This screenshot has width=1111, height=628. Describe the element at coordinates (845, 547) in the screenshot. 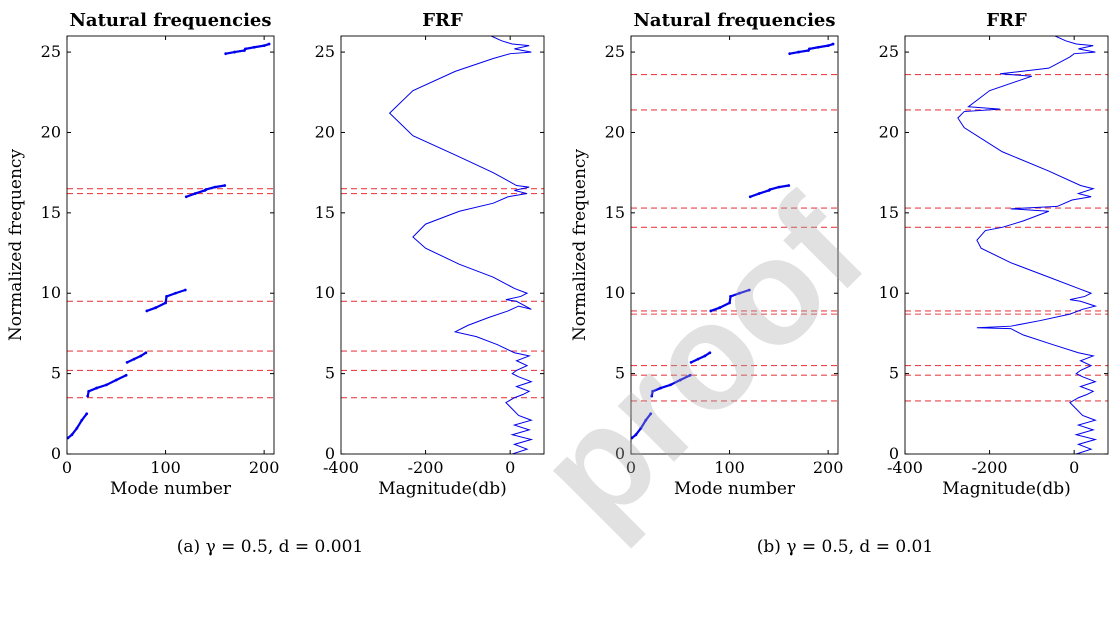

I see `caption-b: (b) γ = 0.5, d = 0.01` at that location.